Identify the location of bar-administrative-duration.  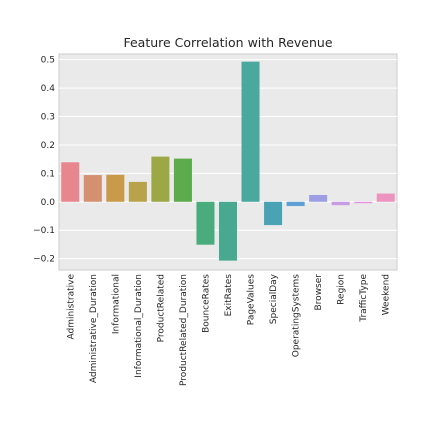
(92, 188).